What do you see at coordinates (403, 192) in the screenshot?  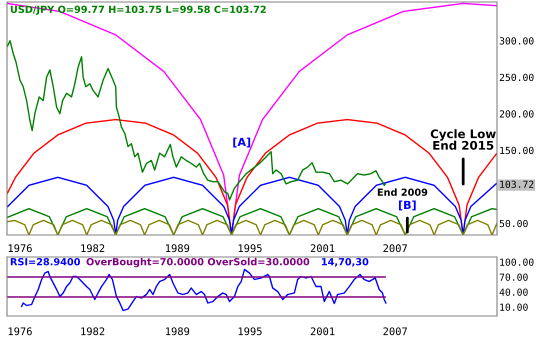 I see `annotation: End 2009` at bounding box center [403, 192].